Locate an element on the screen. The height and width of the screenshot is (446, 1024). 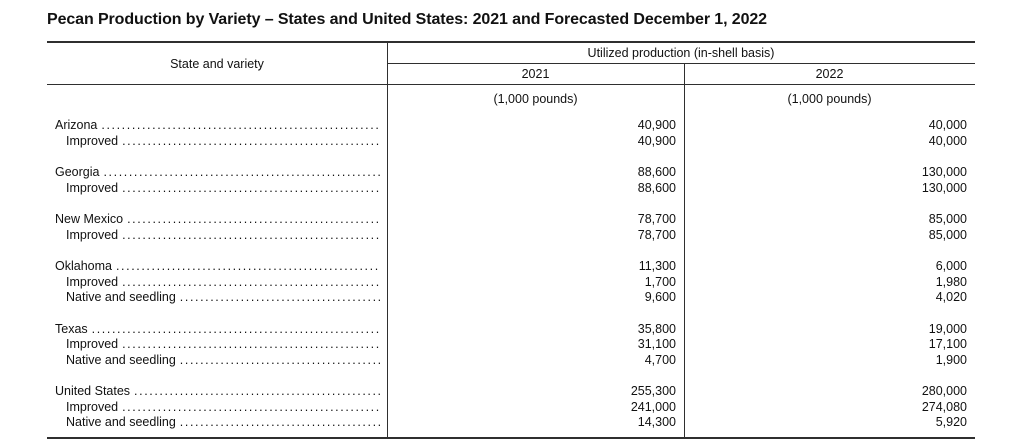
value-2022: 5,920 is located at coordinates (951, 422).